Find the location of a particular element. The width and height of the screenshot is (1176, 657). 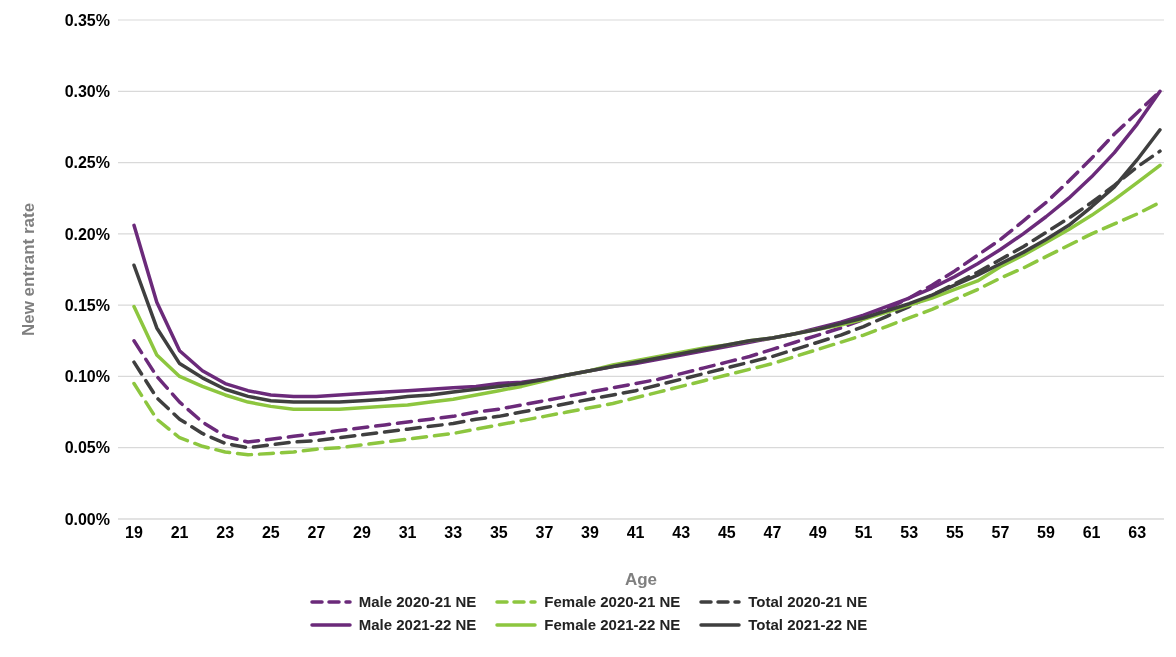

x-axis-title: Age is located at coordinates (641, 579).